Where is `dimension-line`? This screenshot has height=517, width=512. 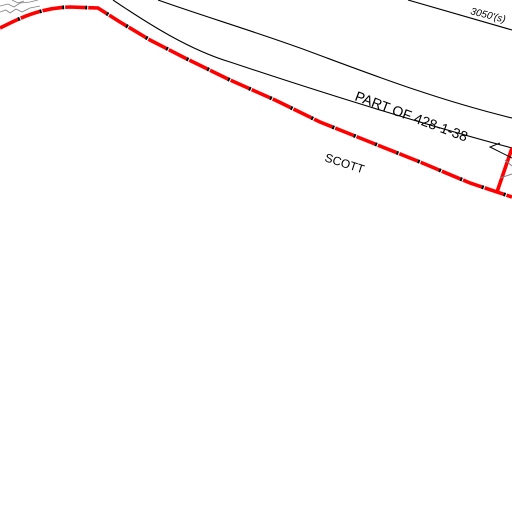 dimension-line is located at coordinates (459, 15).